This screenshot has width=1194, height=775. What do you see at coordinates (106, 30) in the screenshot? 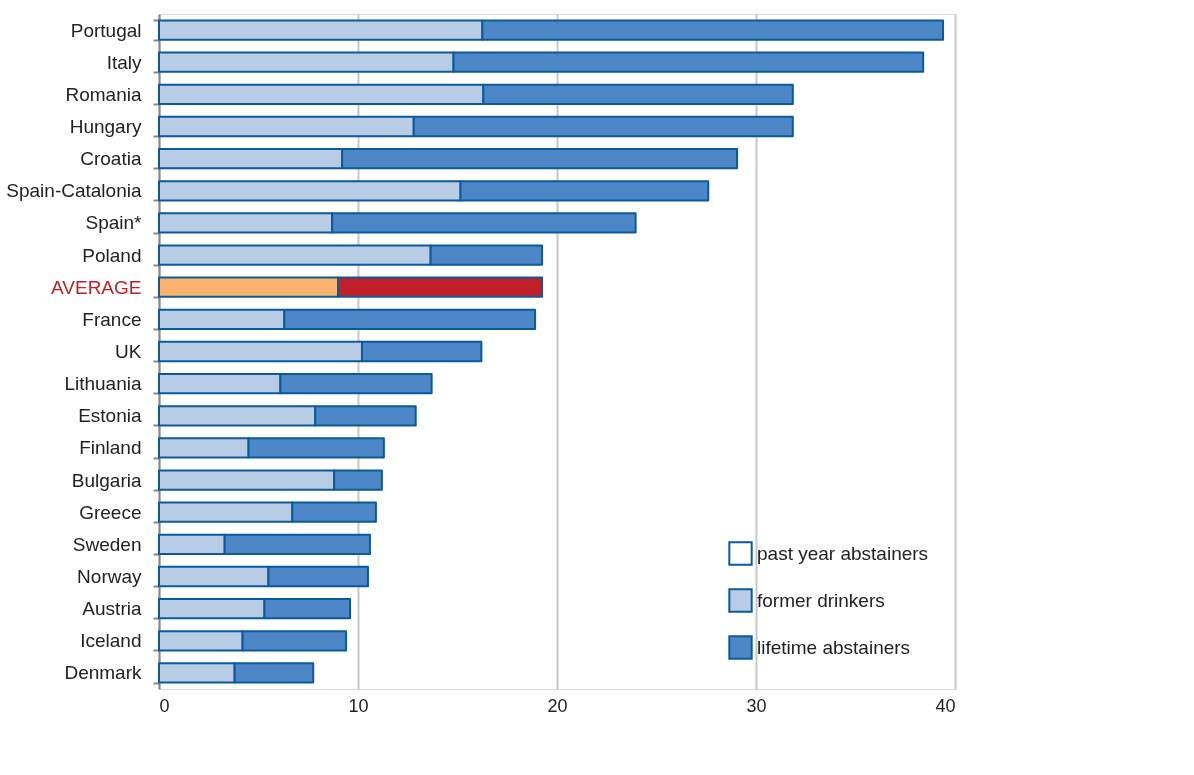
I see `y-tick-label: Portugal` at bounding box center [106, 30].